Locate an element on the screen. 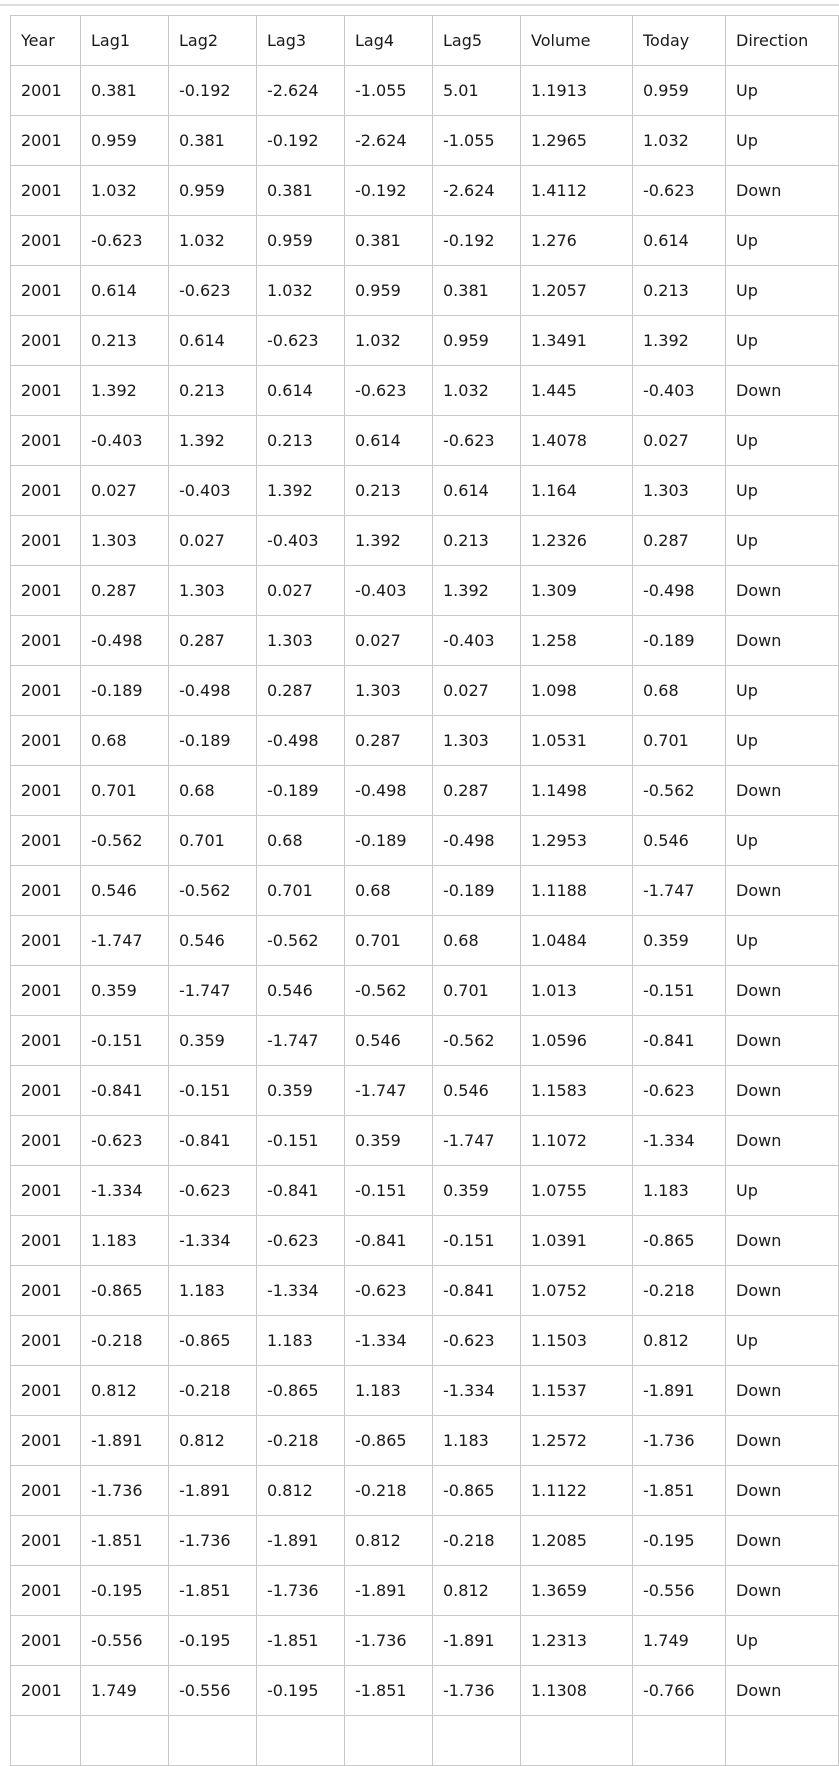  cell-lag3: 0.287 is located at coordinates (300, 690).